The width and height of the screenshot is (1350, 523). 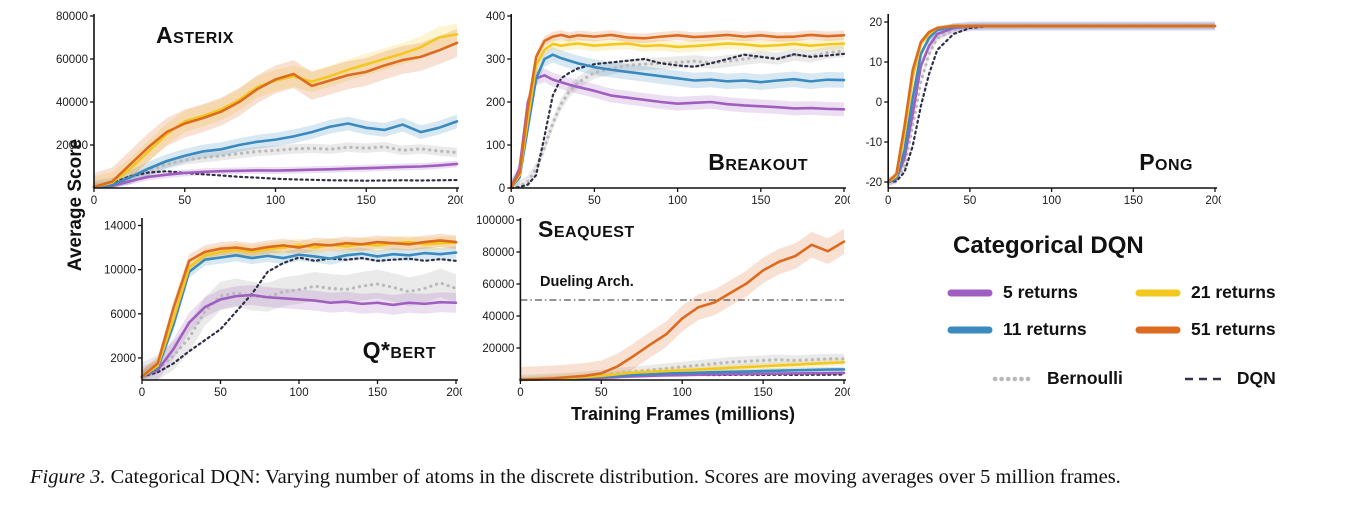 What do you see at coordinates (1048, 245) in the screenshot?
I see `legend-title: Categorical DQN` at bounding box center [1048, 245].